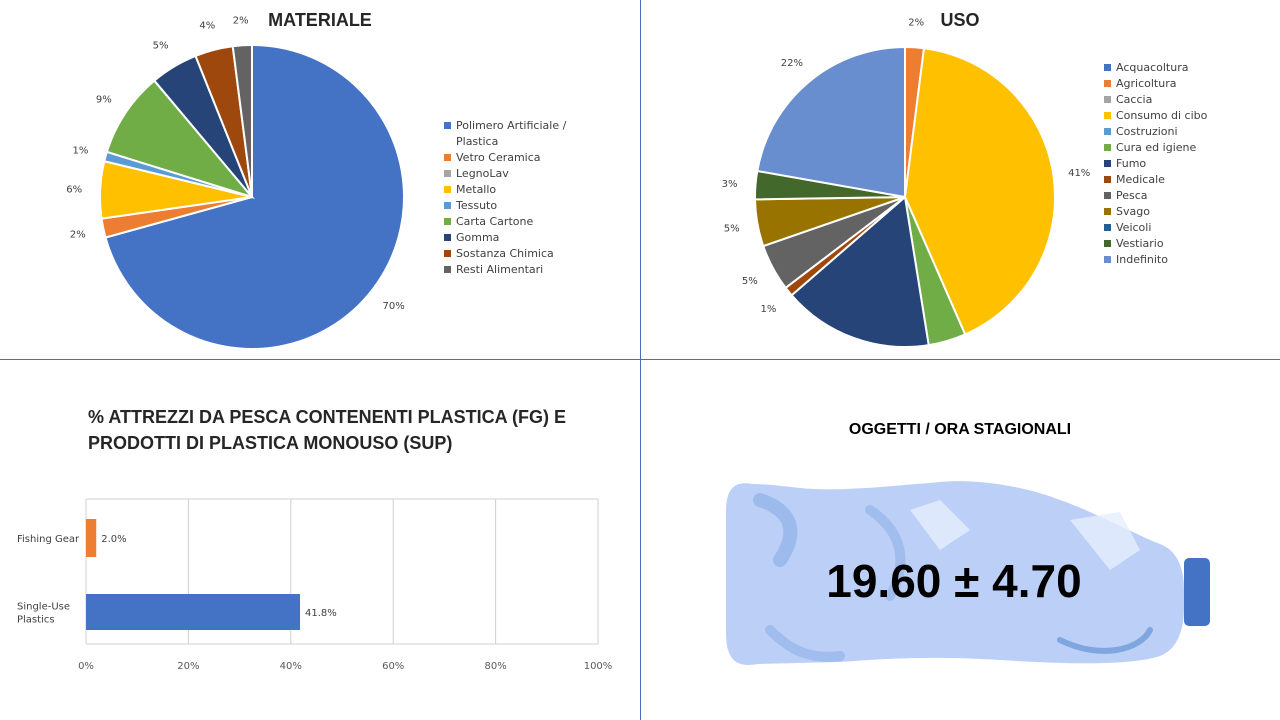 The image size is (1280, 720). What do you see at coordinates (845, 358) in the screenshot?
I see `slice-label: 16%` at bounding box center [845, 358].